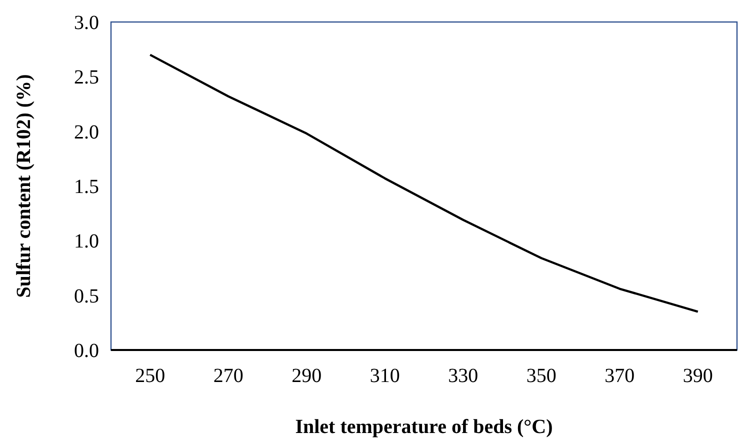 The width and height of the screenshot is (745, 443). What do you see at coordinates (463, 376) in the screenshot?
I see `x-tick-label: 330` at bounding box center [463, 376].